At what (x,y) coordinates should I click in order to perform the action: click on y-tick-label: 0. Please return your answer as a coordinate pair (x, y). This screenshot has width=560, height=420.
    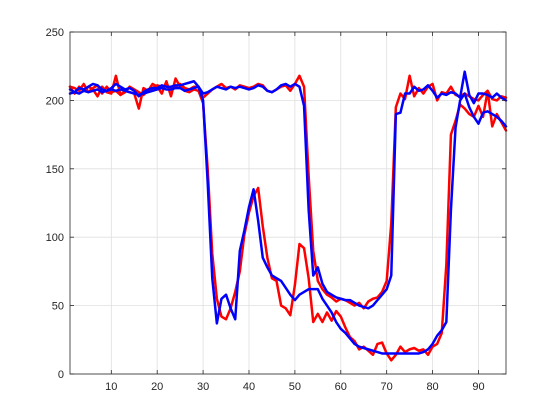
    Looking at the image, I should click on (61, 375).